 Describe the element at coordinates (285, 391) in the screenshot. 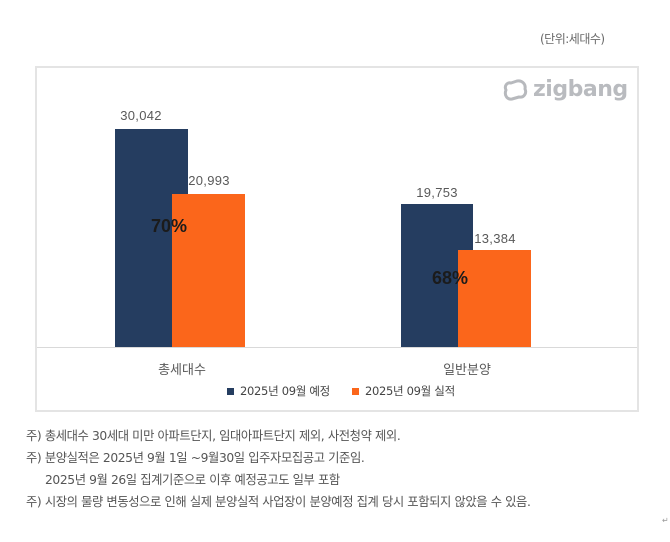

I see `legend-label: 2025년 09월 예정` at that location.